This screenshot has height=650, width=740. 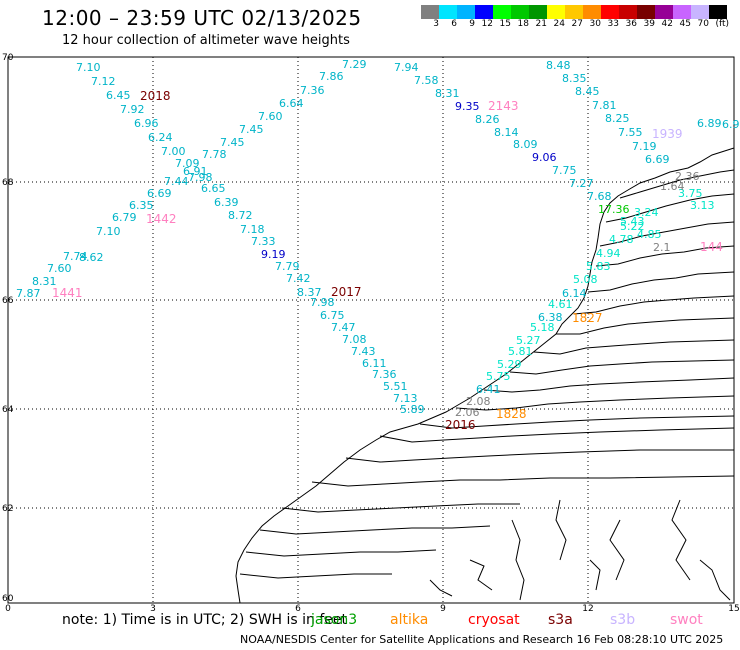 What do you see at coordinates (703, 24) in the screenshot?
I see `colorbar-label: 70` at bounding box center [703, 24].